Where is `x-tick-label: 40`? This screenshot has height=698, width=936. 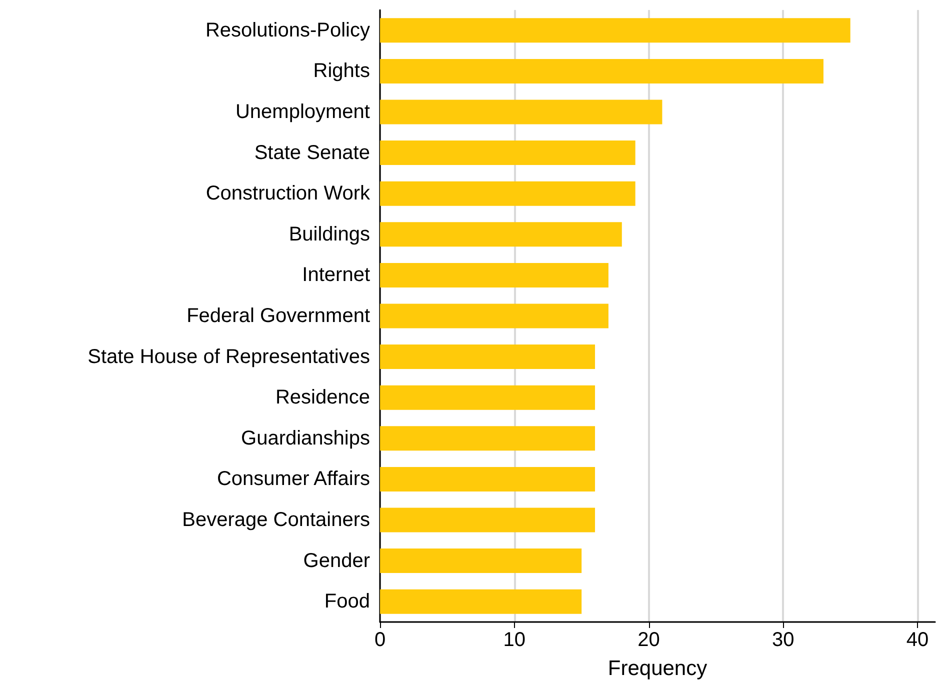
x-tick-label: 40 is located at coordinates (917, 640).